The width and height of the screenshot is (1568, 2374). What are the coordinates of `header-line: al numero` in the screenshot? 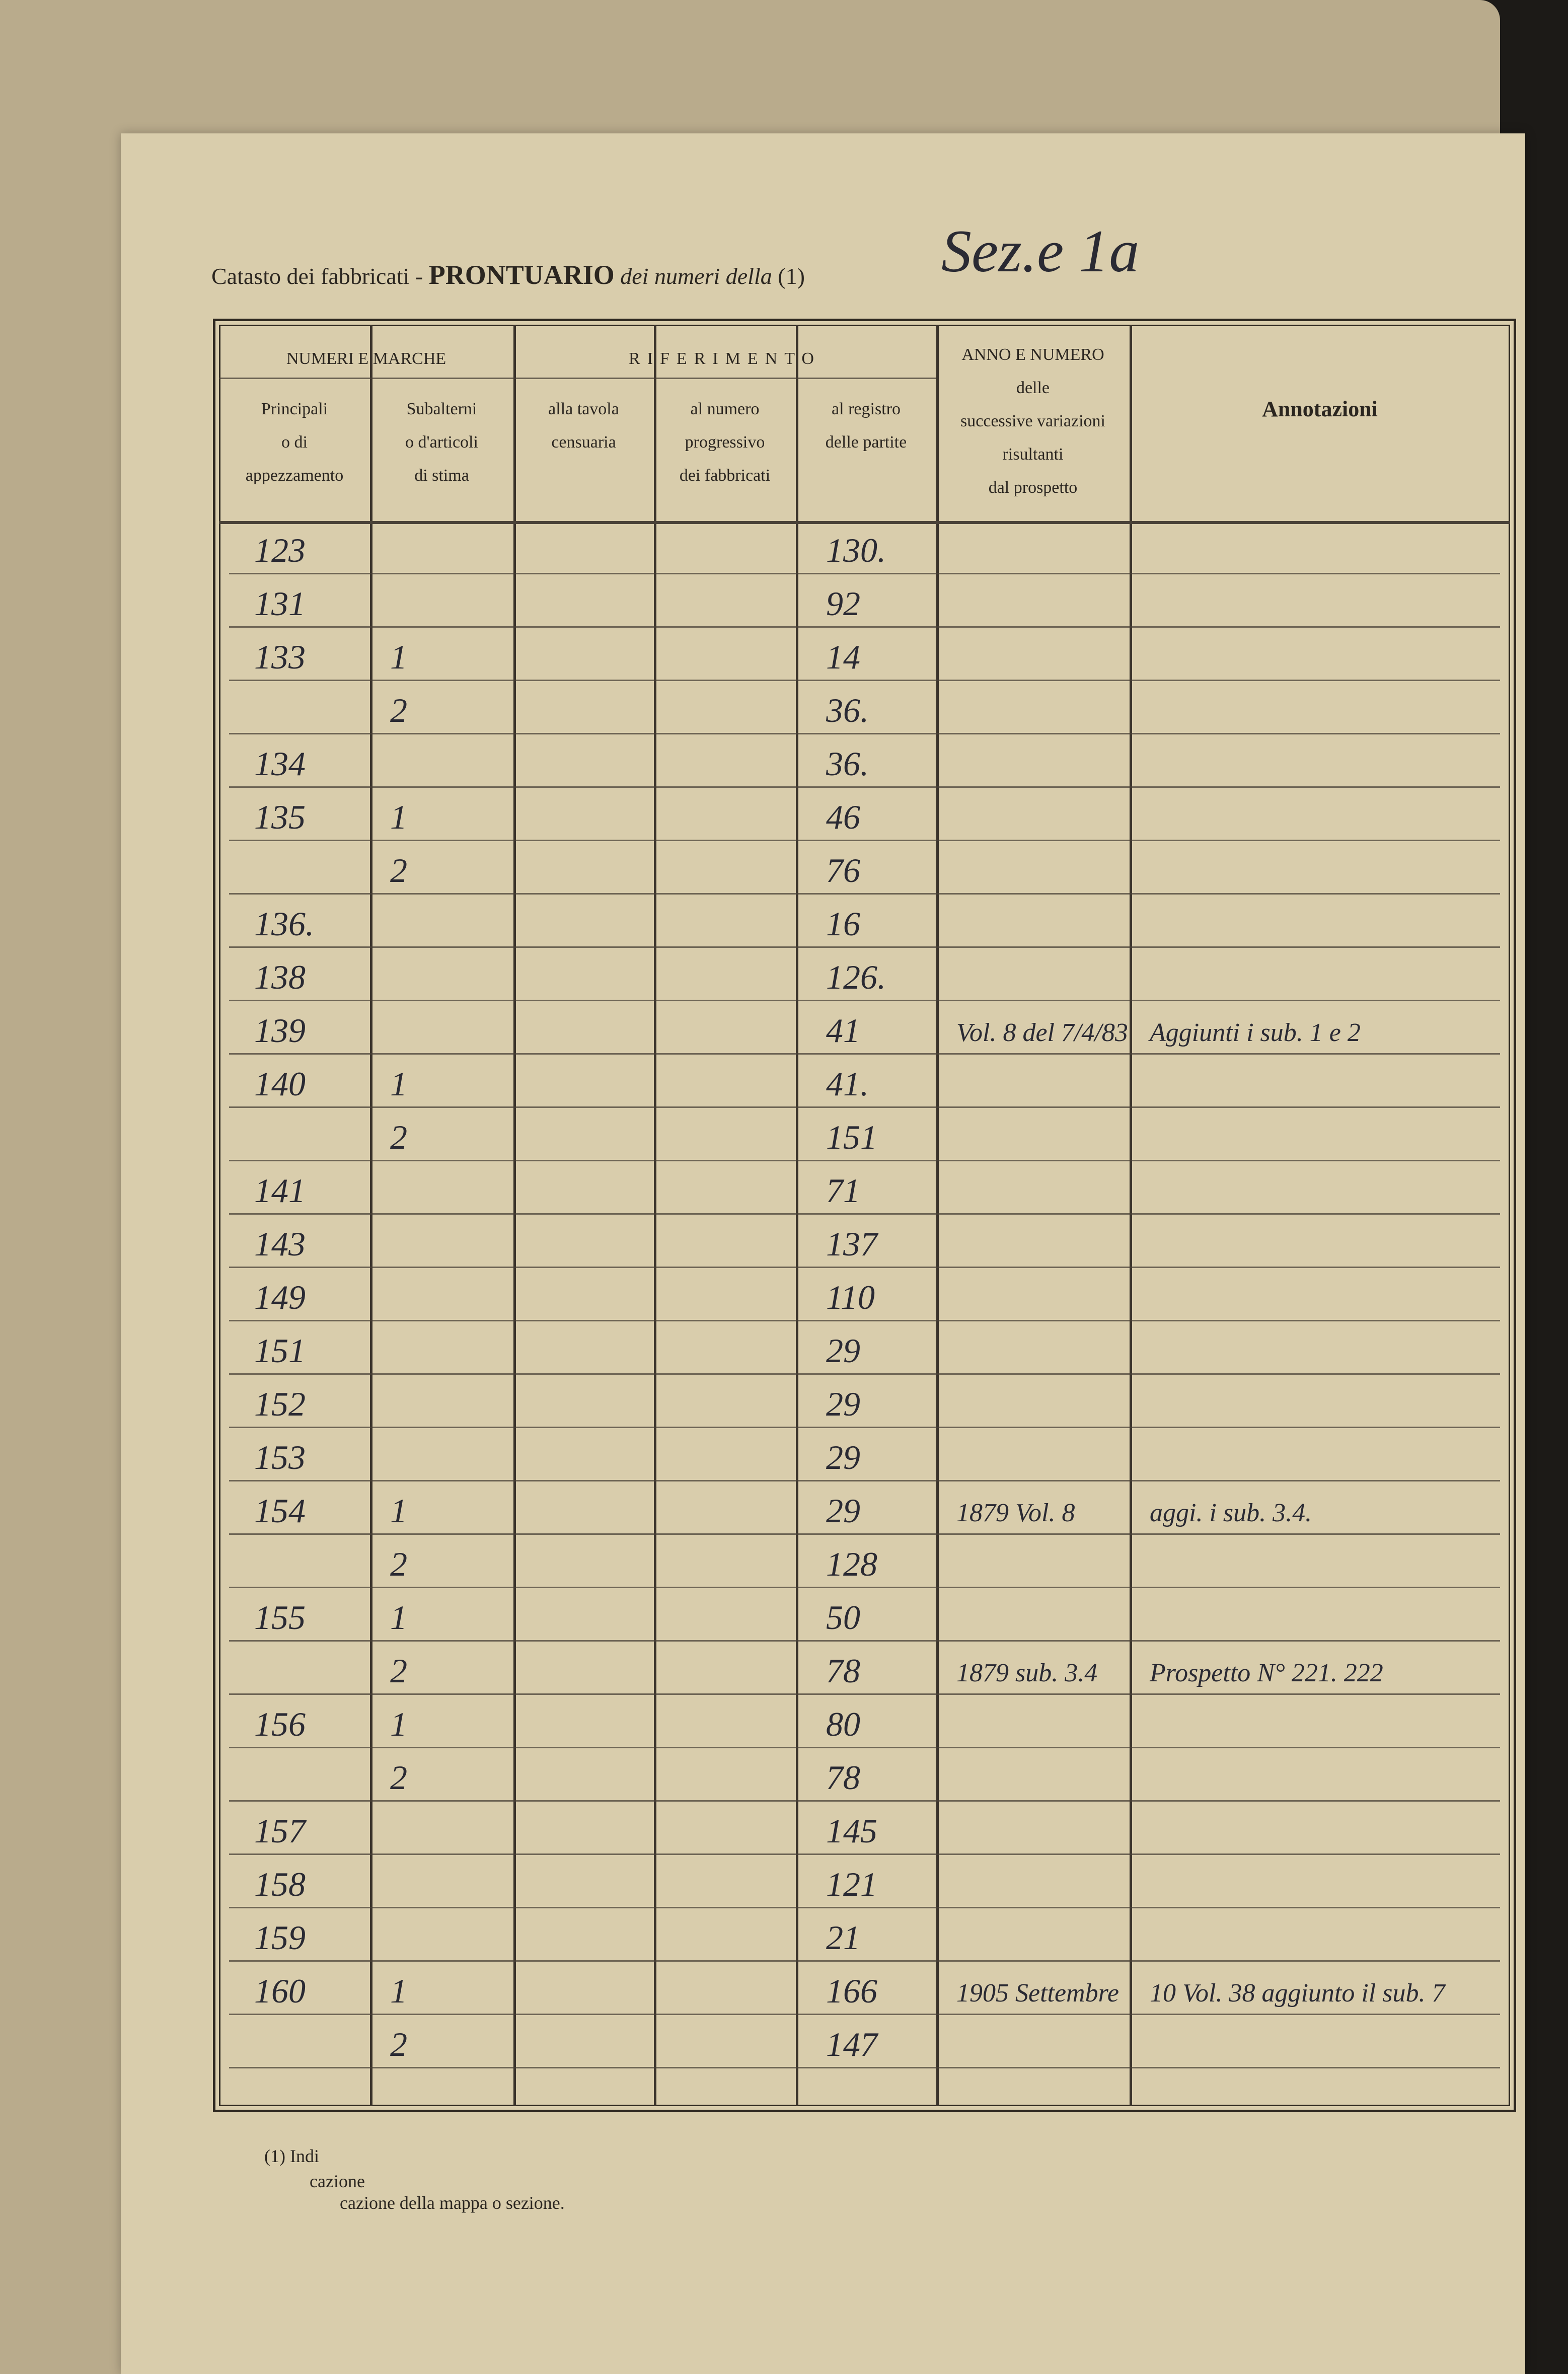 It's located at (725, 409).